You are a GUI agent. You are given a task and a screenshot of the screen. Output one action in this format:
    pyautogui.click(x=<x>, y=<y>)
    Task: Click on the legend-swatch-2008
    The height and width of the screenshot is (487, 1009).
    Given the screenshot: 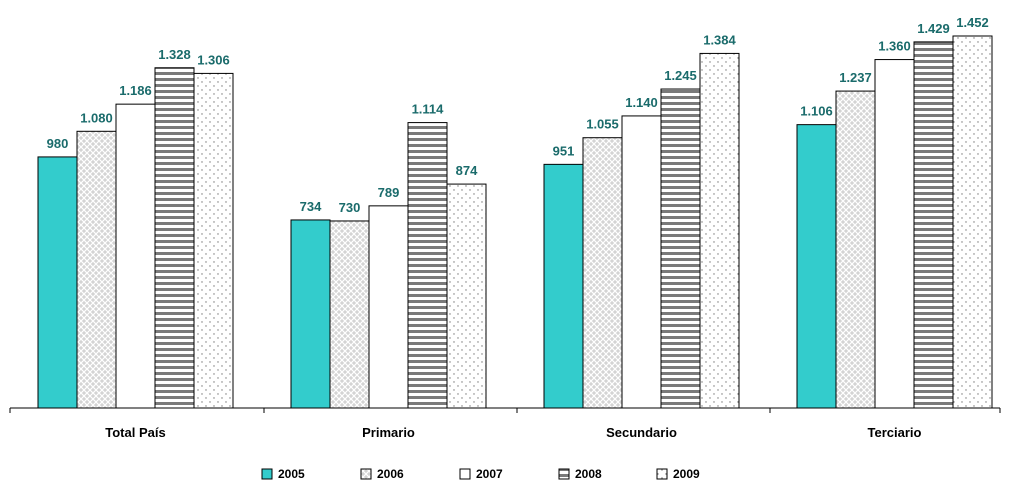 What is the action you would take?
    pyautogui.click(x=564, y=474)
    